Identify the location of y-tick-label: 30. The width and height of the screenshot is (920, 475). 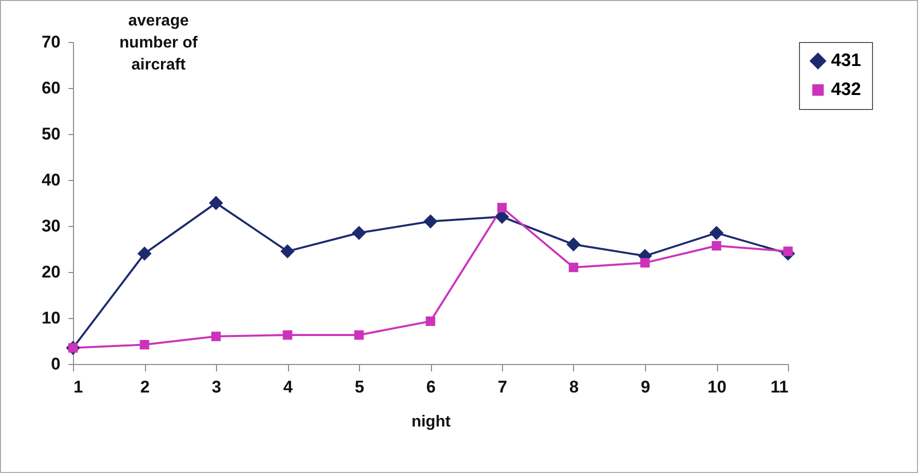
(51, 226).